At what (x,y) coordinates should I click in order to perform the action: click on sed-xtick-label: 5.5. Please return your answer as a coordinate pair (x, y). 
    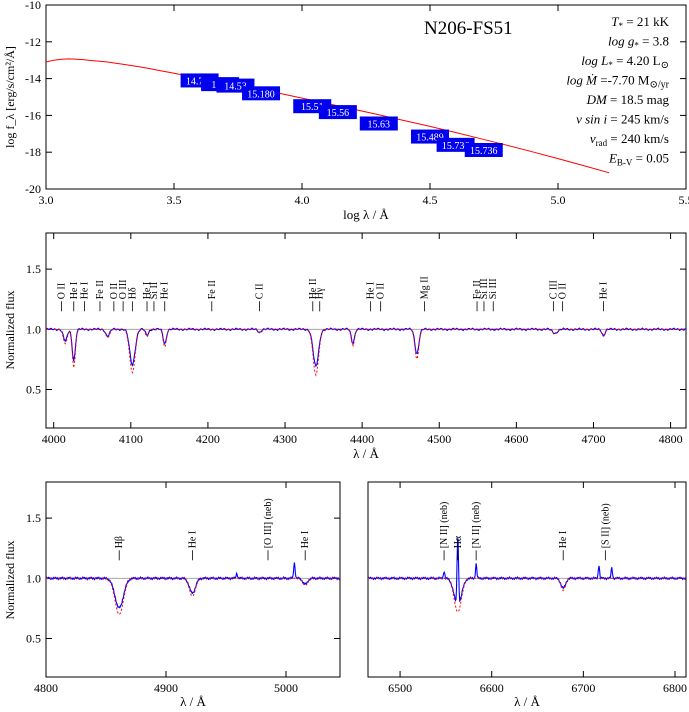
    Looking at the image, I should click on (684, 200).